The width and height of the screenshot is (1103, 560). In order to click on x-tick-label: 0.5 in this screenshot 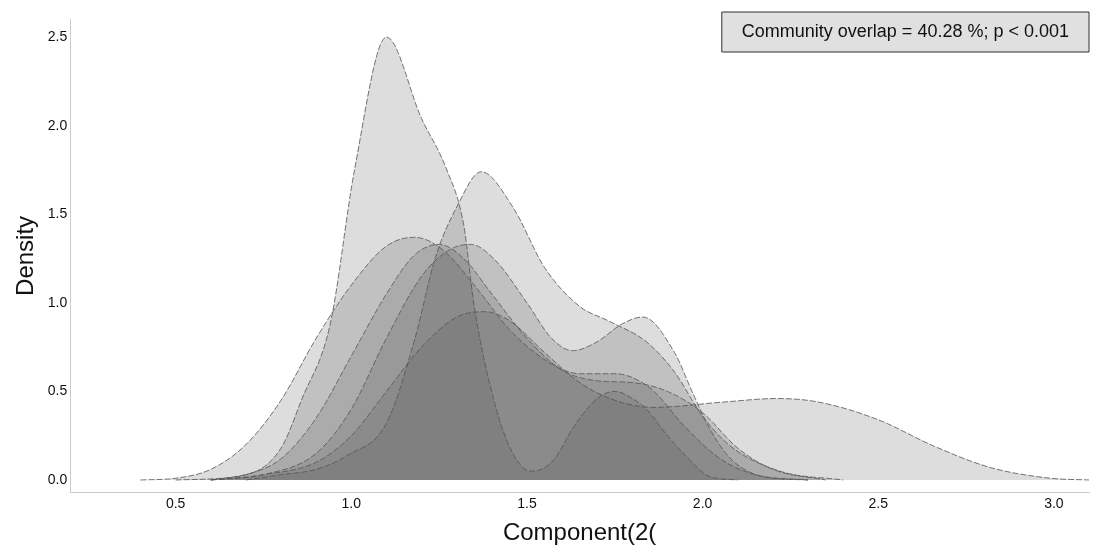, I will do `click(175, 502)`.